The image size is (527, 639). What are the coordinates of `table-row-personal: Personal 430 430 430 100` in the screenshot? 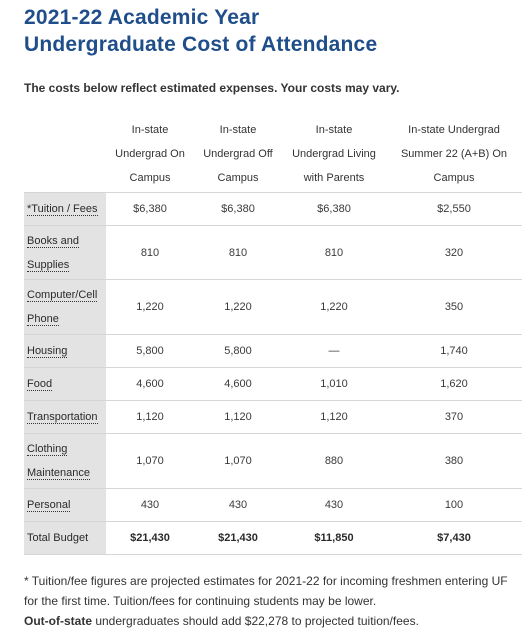 It's located at (273, 505).